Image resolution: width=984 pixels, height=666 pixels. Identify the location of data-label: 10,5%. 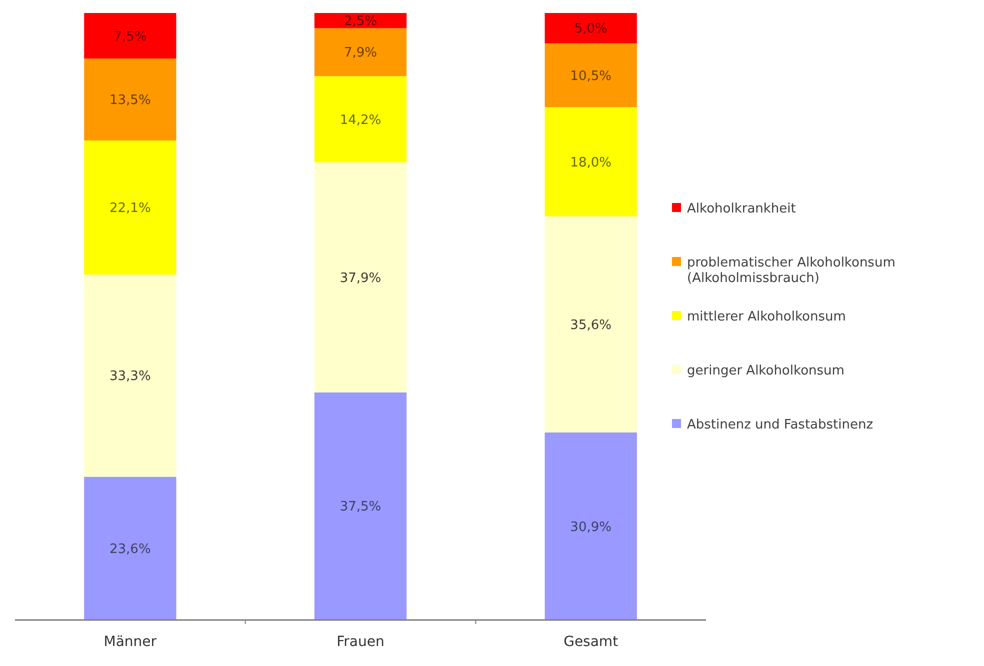
(591, 76).